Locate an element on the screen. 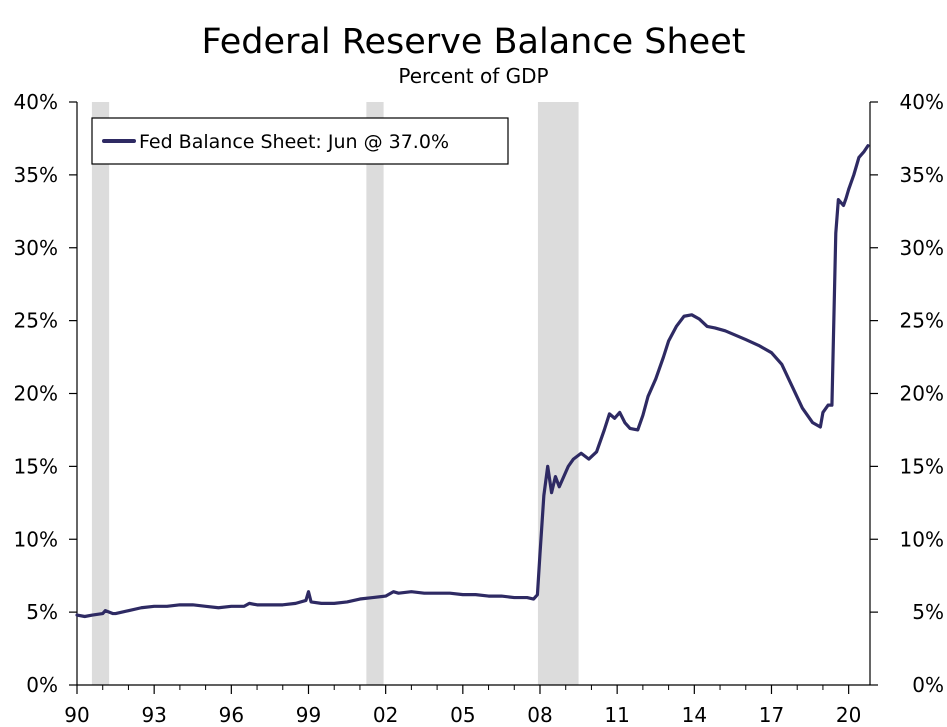  legend-box is located at coordinates (300, 141).